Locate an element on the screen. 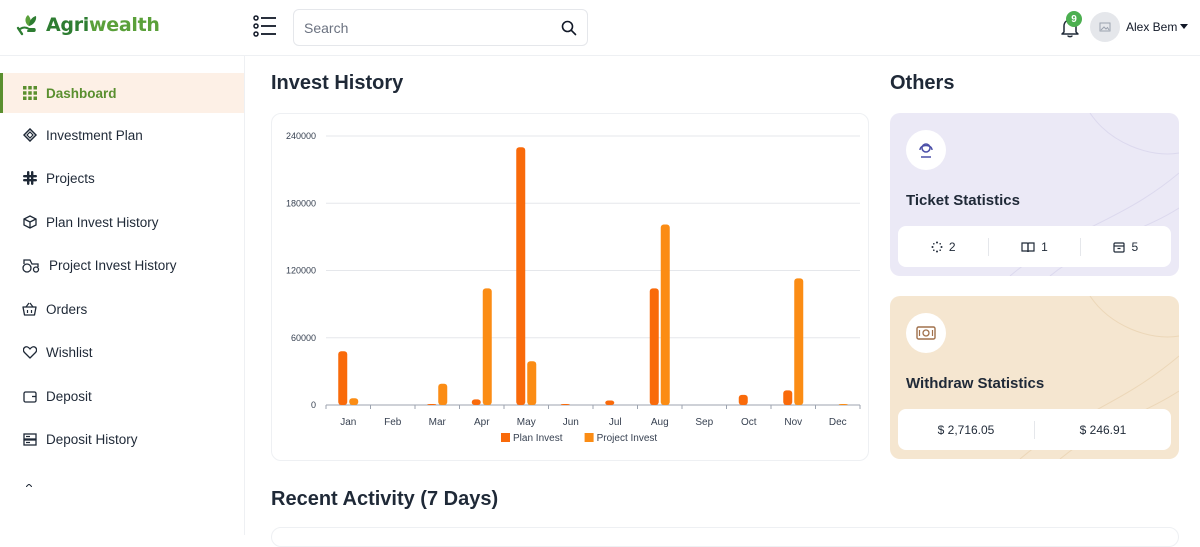  x-tick-label: Nov is located at coordinates (793, 422).